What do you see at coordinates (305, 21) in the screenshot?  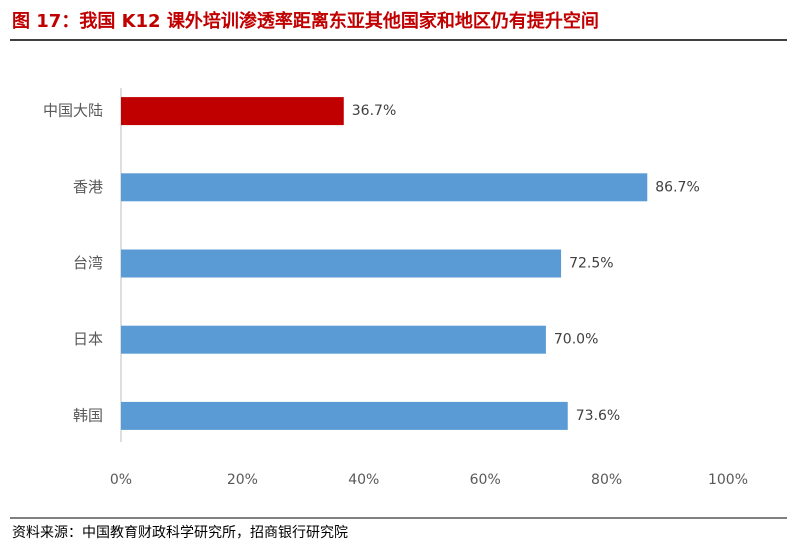 I see `chart-title: 图 17：我国 K12 课外培训渗透率距离东亚其他国家和地区仍有提升空间` at bounding box center [305, 21].